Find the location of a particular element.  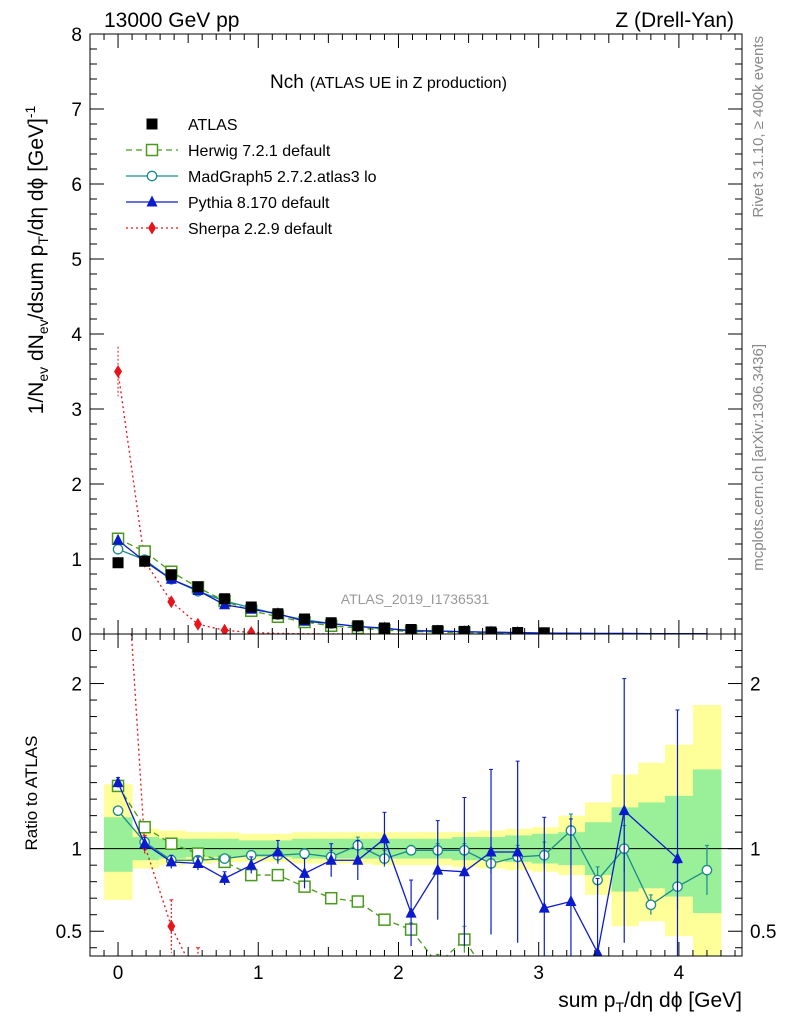

top-y-tick-label: 0 is located at coordinates (76, 635).